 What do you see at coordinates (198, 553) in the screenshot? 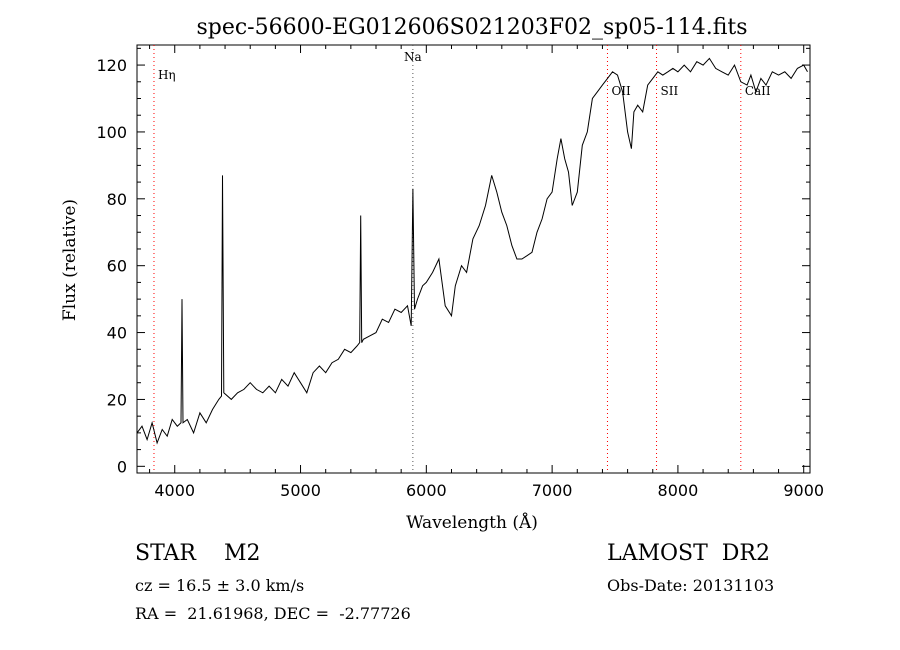
I see `object-class-label: STAR M2` at bounding box center [198, 553].